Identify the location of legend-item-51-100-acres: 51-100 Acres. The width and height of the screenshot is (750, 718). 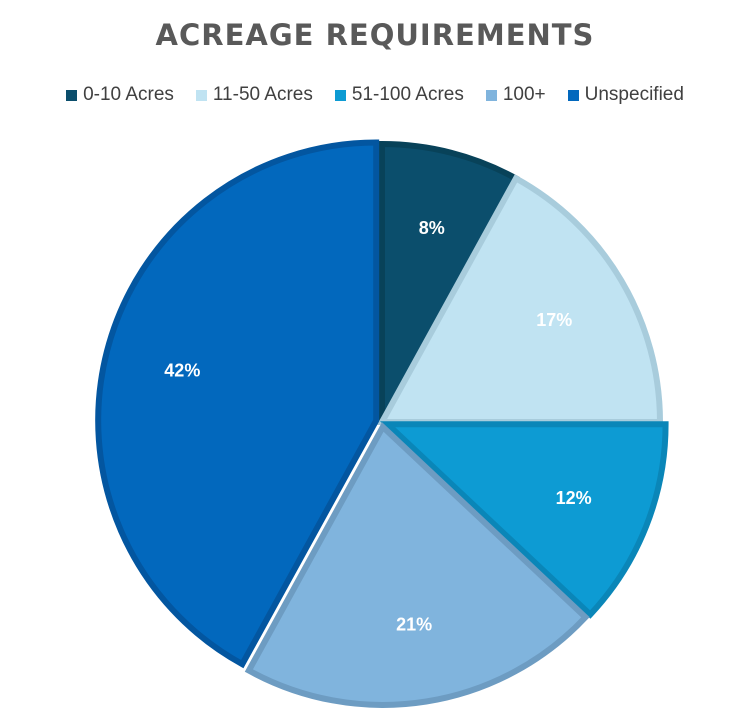
(399, 95).